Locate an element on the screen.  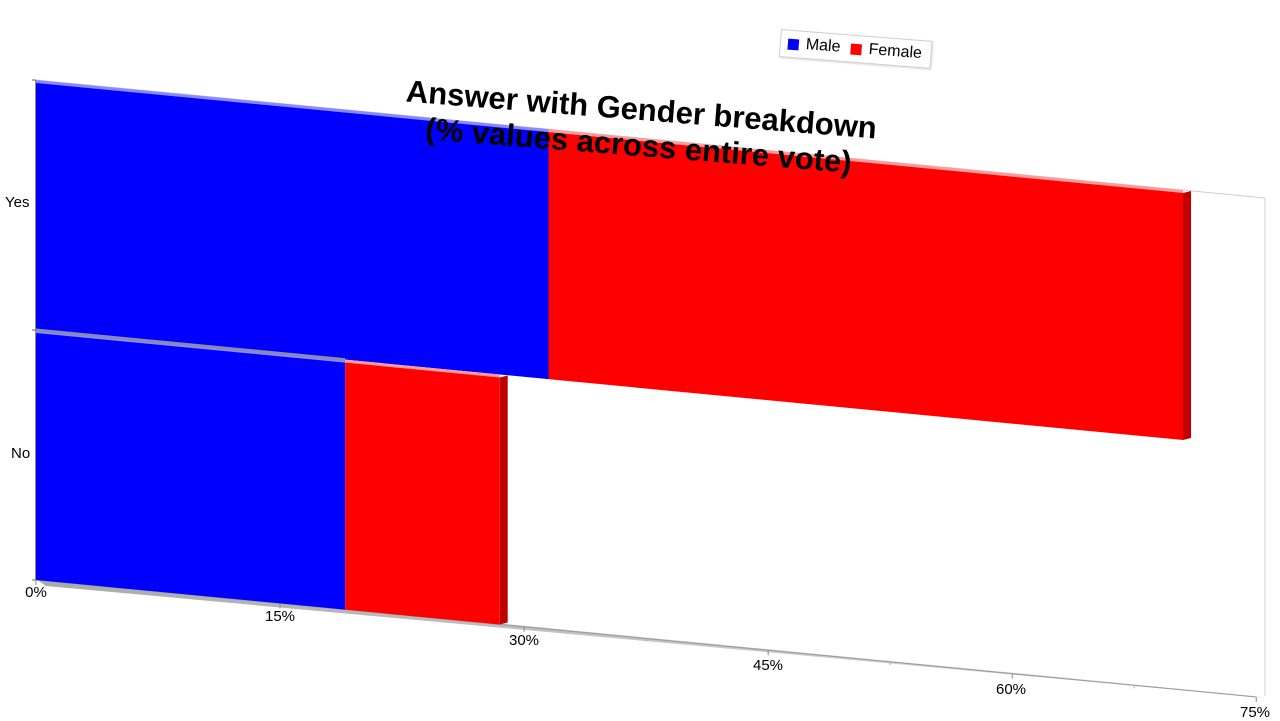
x-tick-label-4: 60% is located at coordinates (1011, 689).